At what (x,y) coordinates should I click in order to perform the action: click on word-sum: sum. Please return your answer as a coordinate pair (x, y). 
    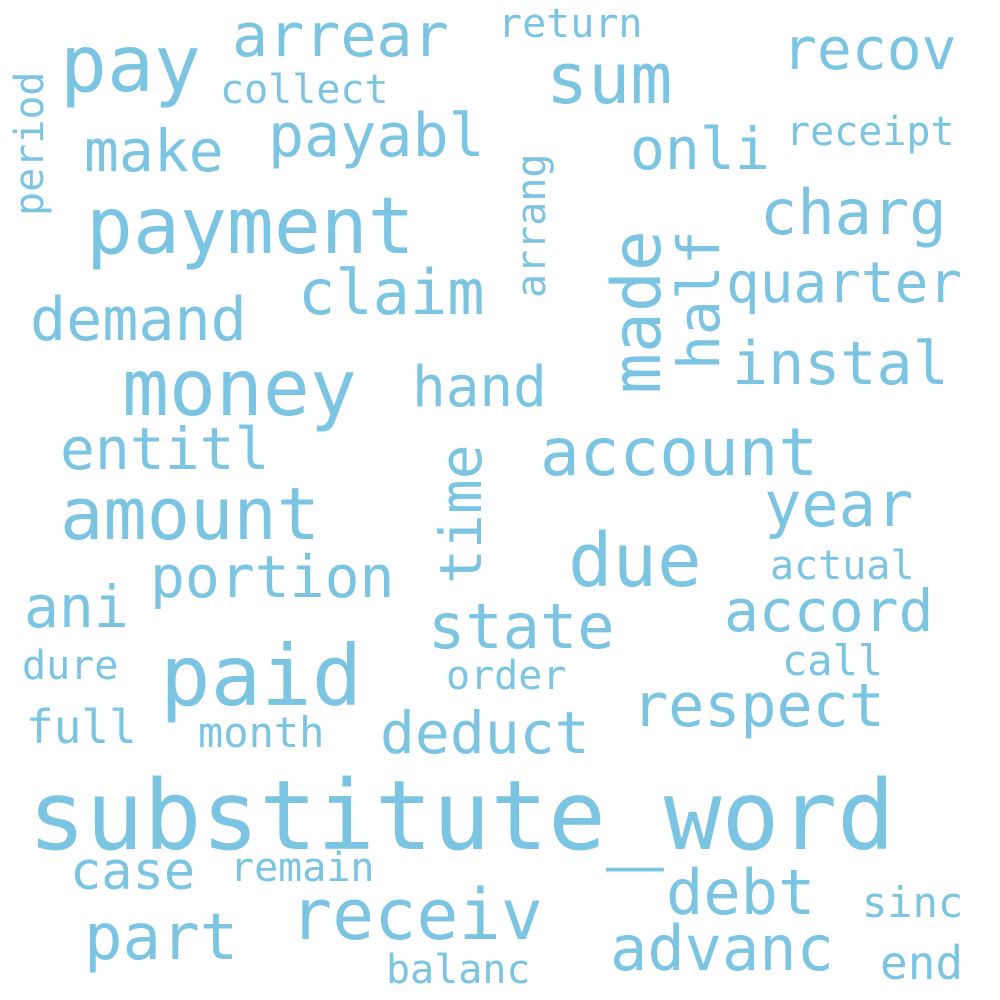
    Looking at the image, I should click on (609, 79).